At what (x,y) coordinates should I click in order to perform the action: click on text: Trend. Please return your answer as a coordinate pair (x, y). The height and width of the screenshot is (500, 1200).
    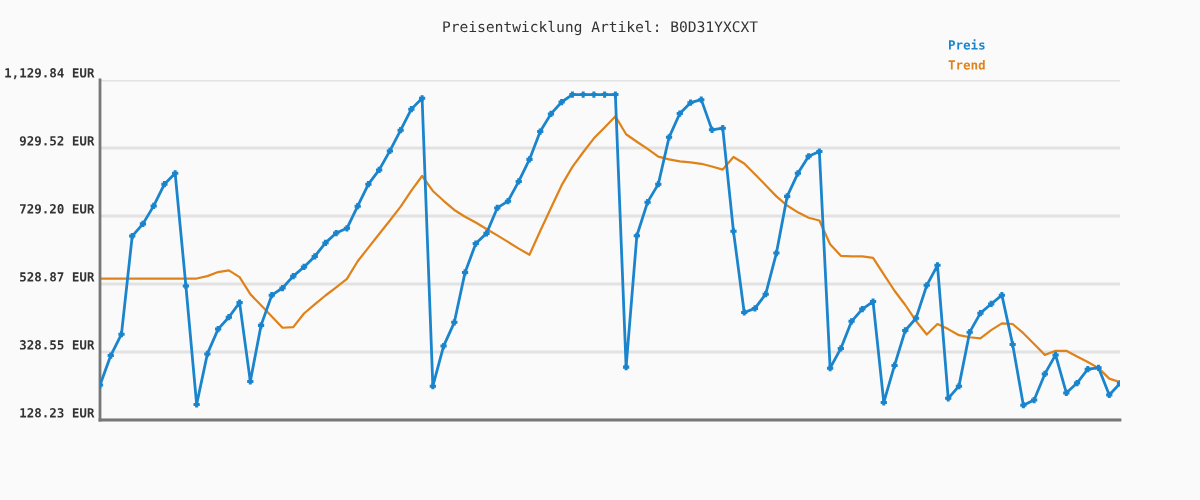
    Looking at the image, I should click on (966, 64).